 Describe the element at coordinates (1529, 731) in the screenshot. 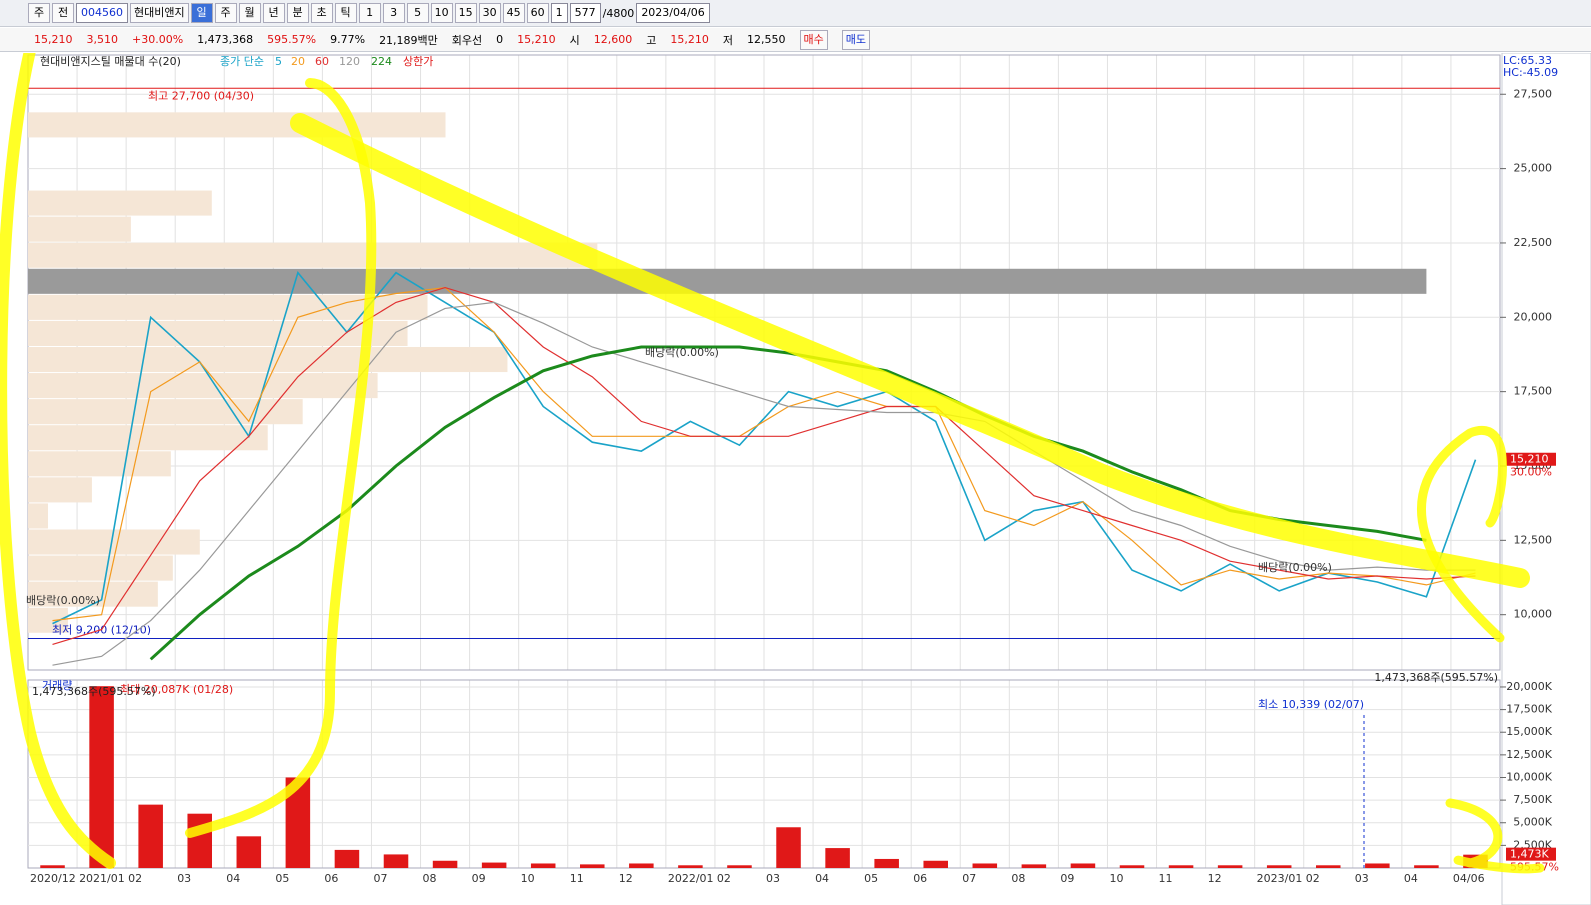

I see `y-tick-label: 15,000K` at that location.